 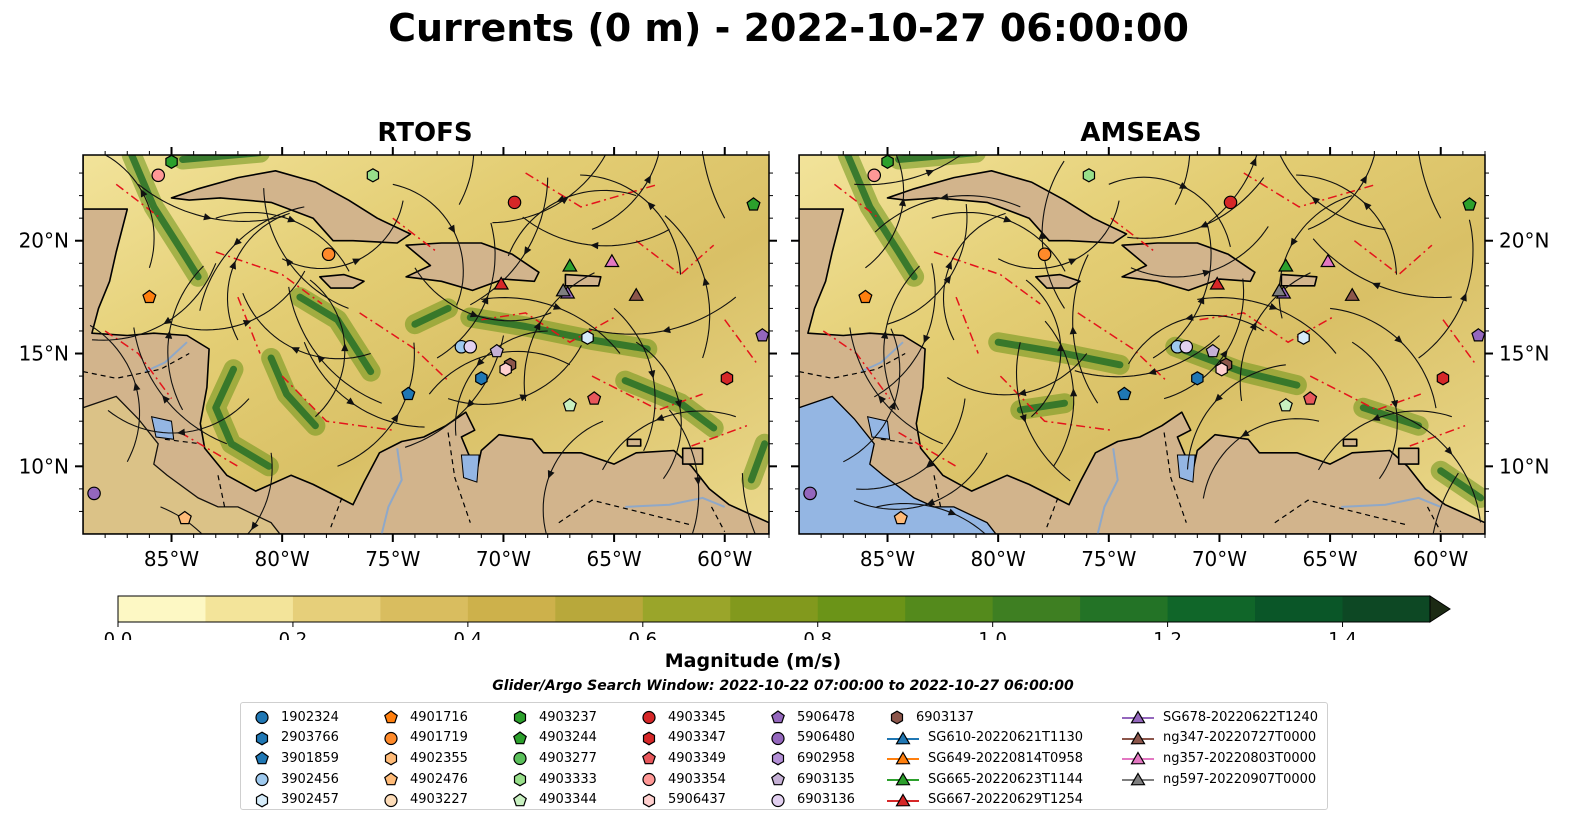 What do you see at coordinates (295, 799) in the screenshot?
I see `legend-item: 3902457` at bounding box center [295, 799].